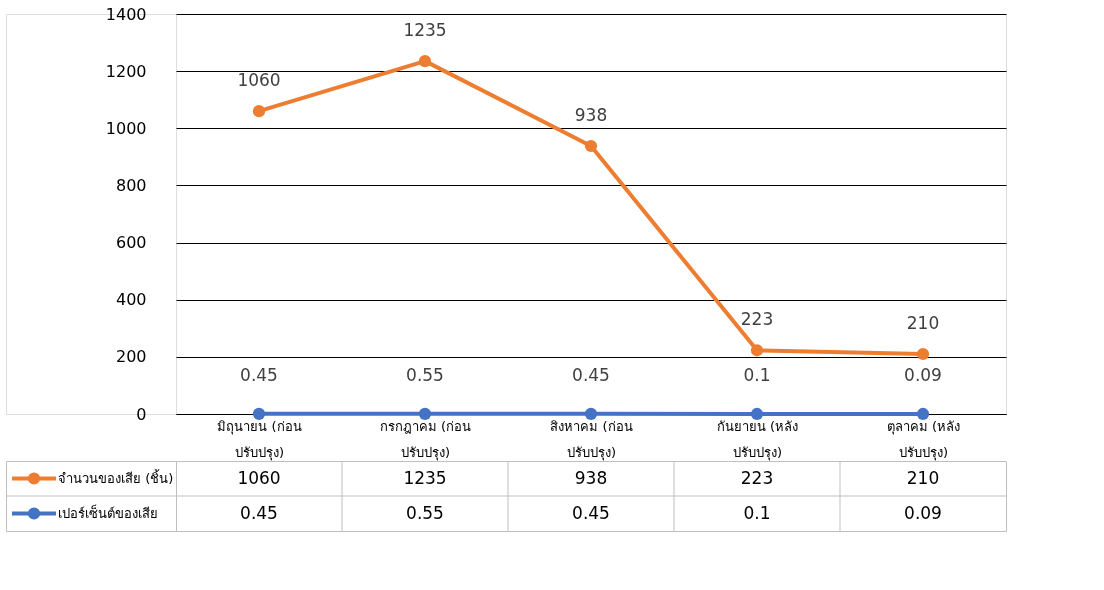 Image resolution: width=1104 pixels, height=590 pixels. Describe the element at coordinates (923, 512) in the screenshot. I see `text: 0.09` at that location.